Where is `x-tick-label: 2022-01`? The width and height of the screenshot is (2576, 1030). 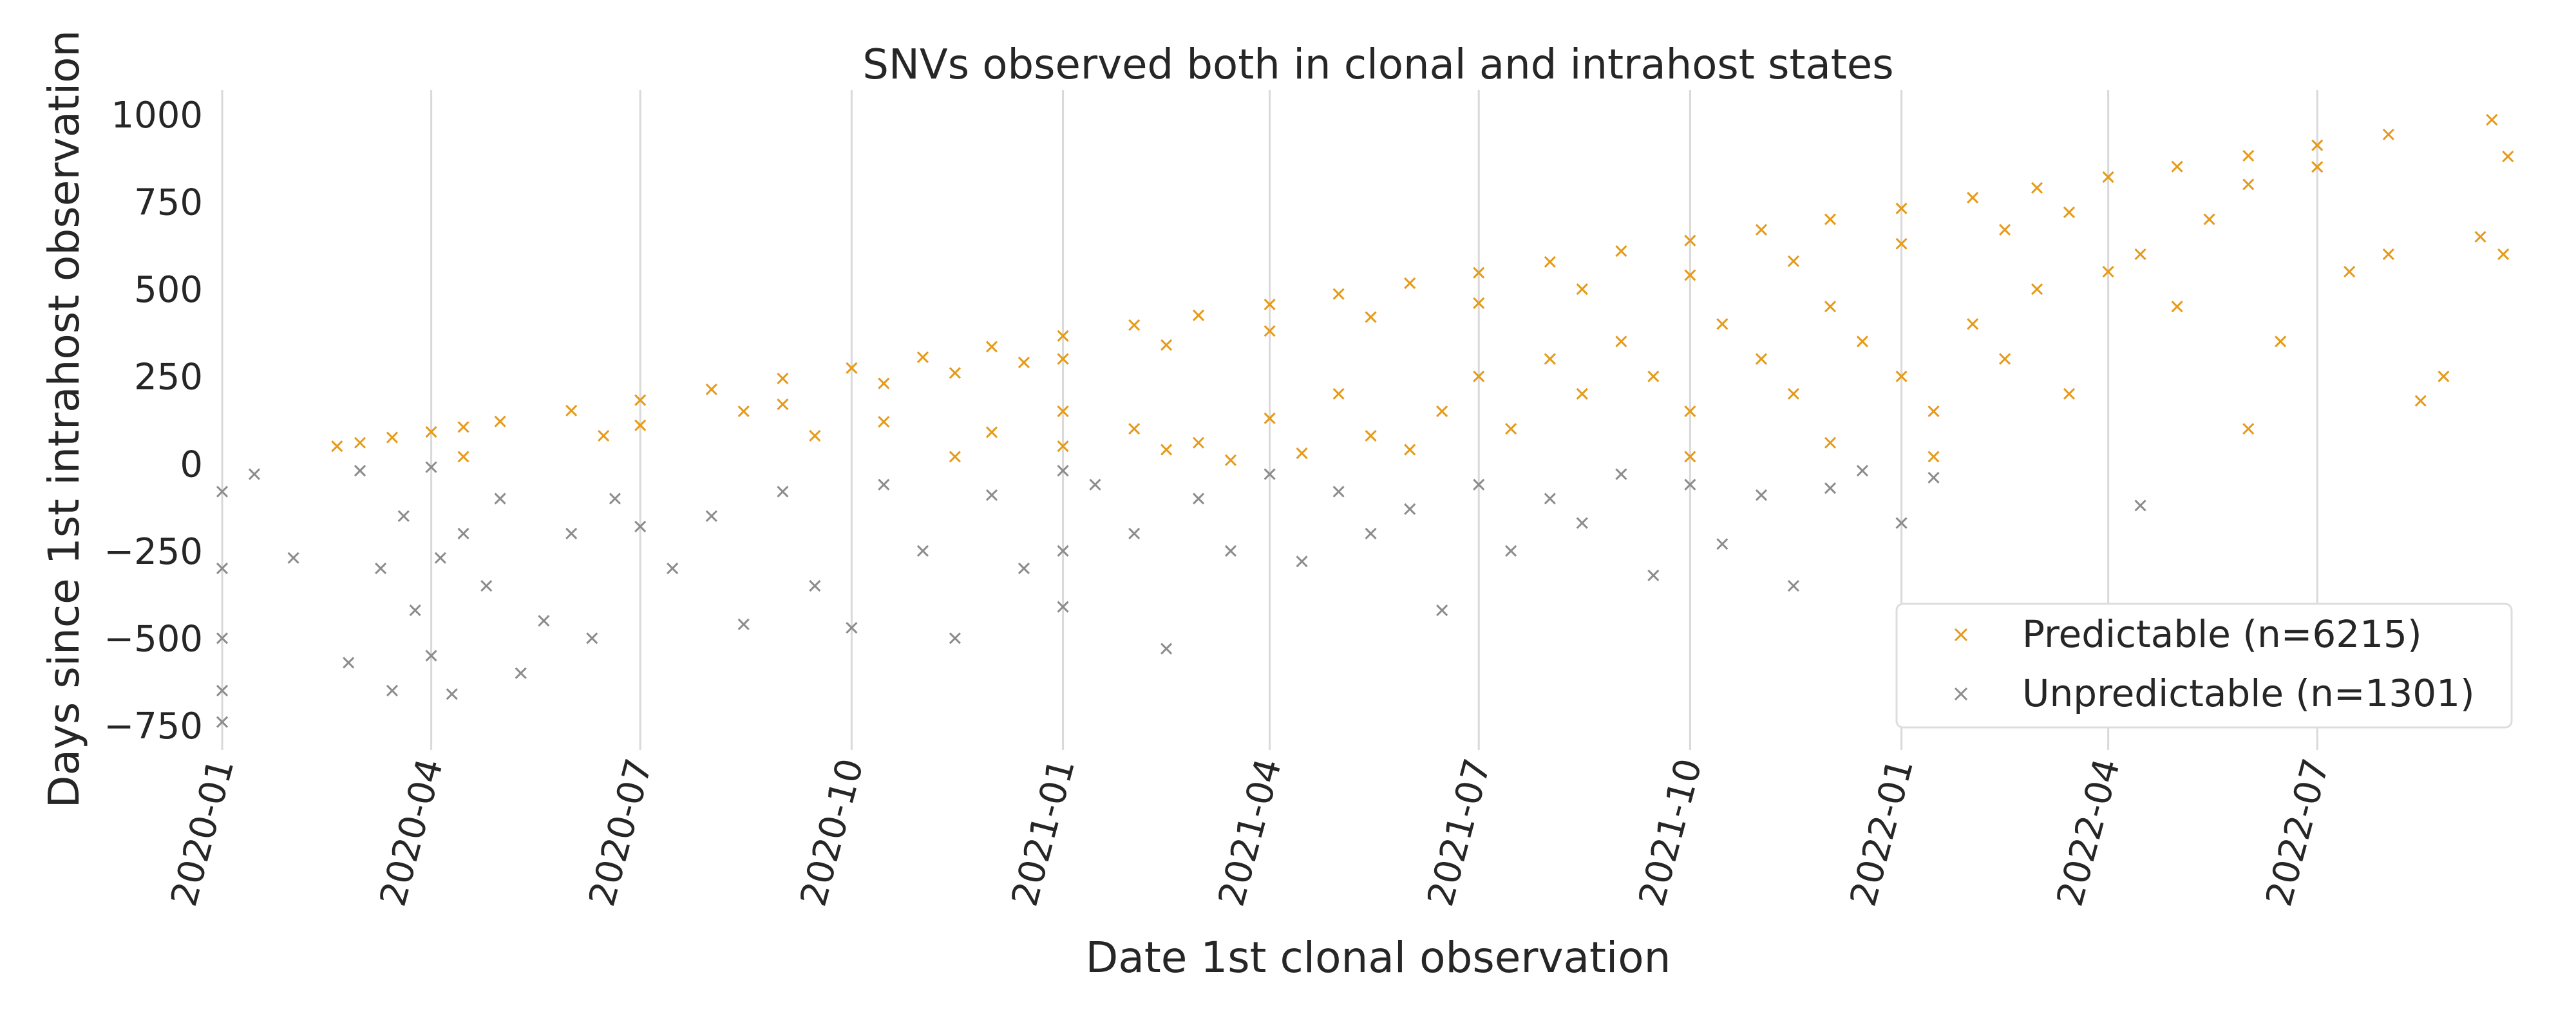 x-tick-label: 2022-01 is located at coordinates (1882, 833).